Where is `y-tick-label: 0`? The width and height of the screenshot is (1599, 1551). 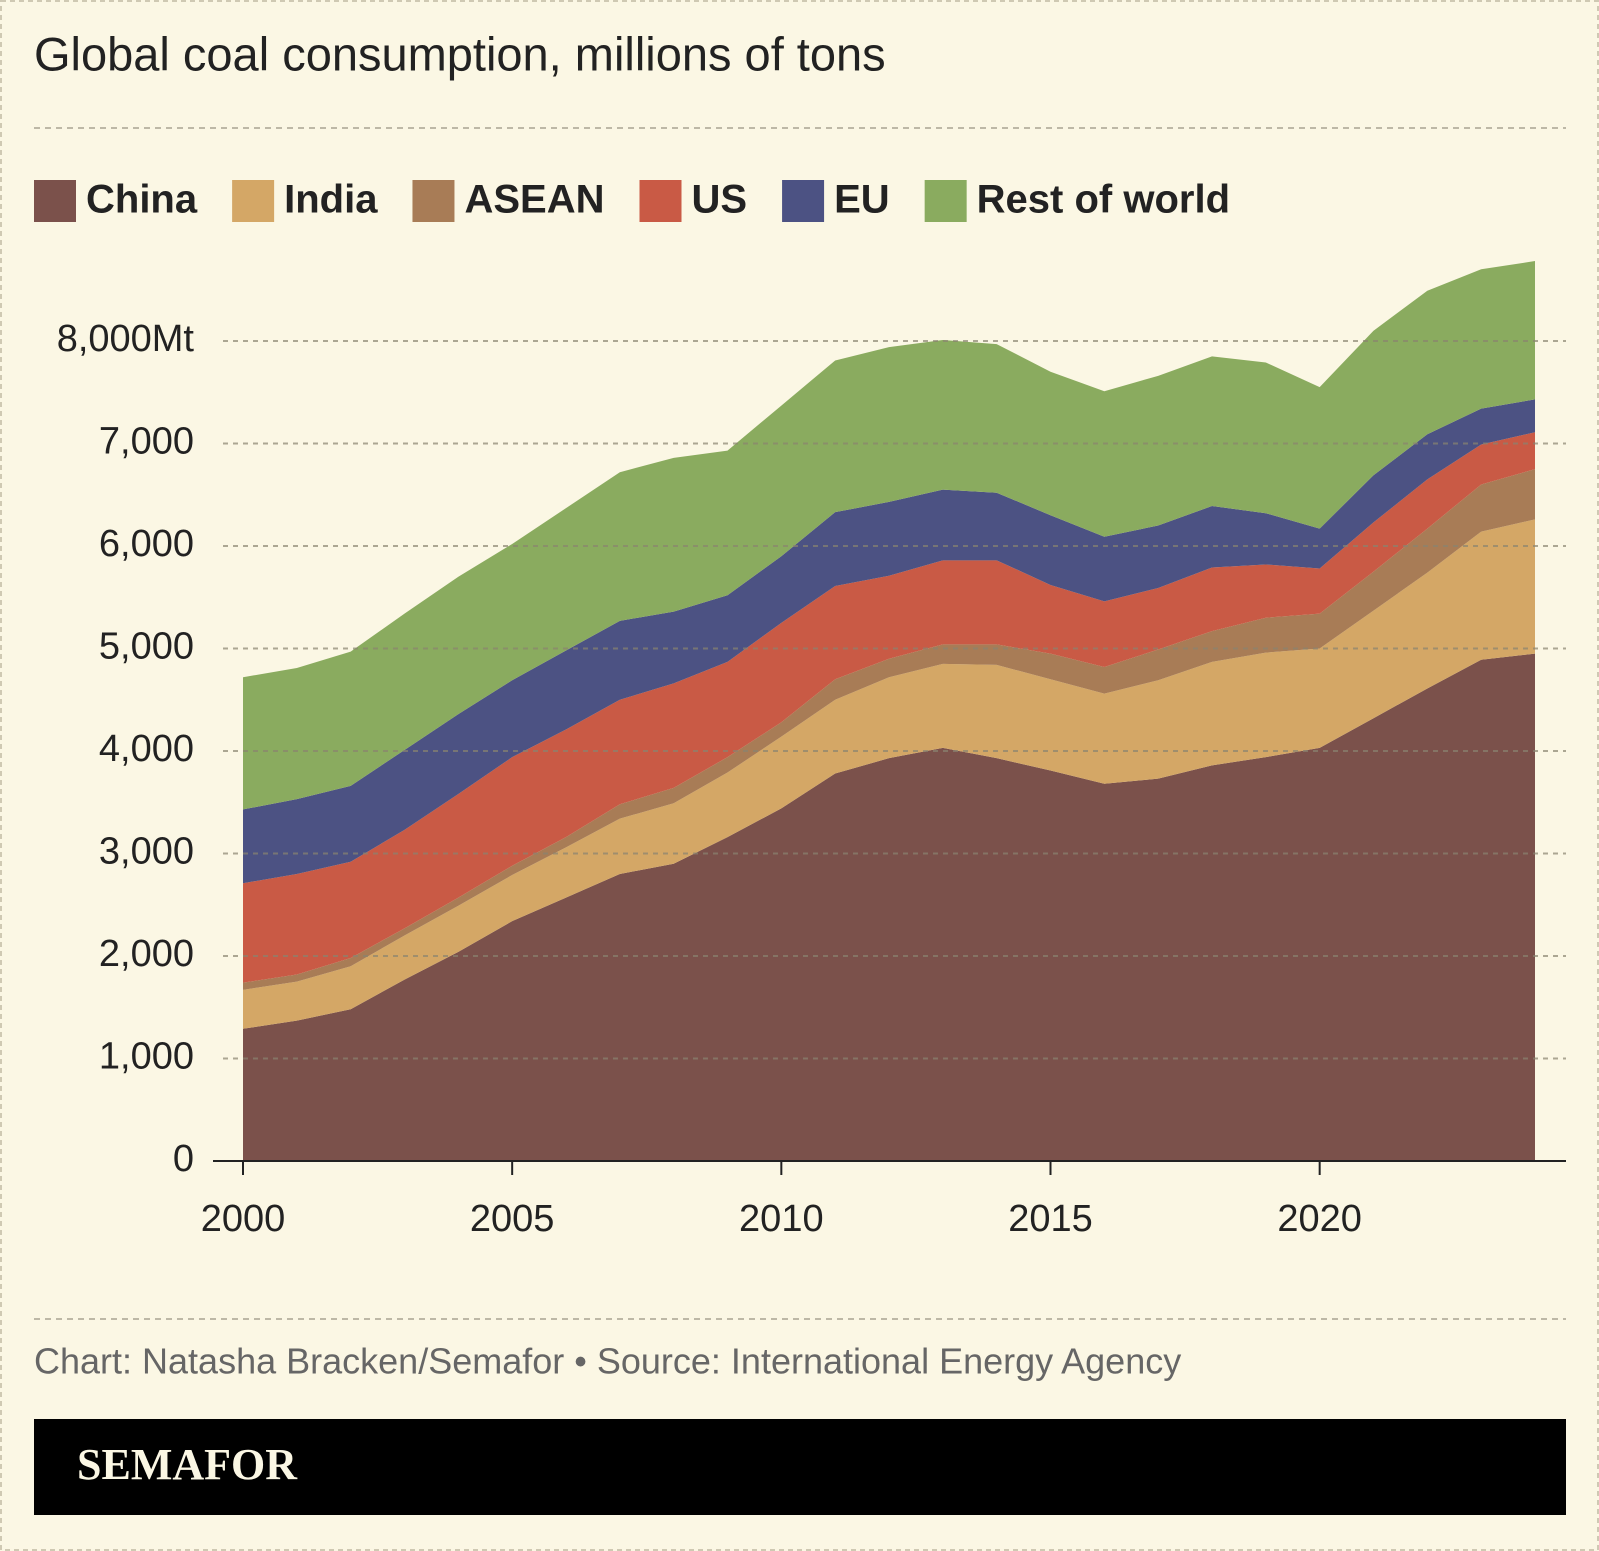
y-tick-label: 0 is located at coordinates (183, 1159).